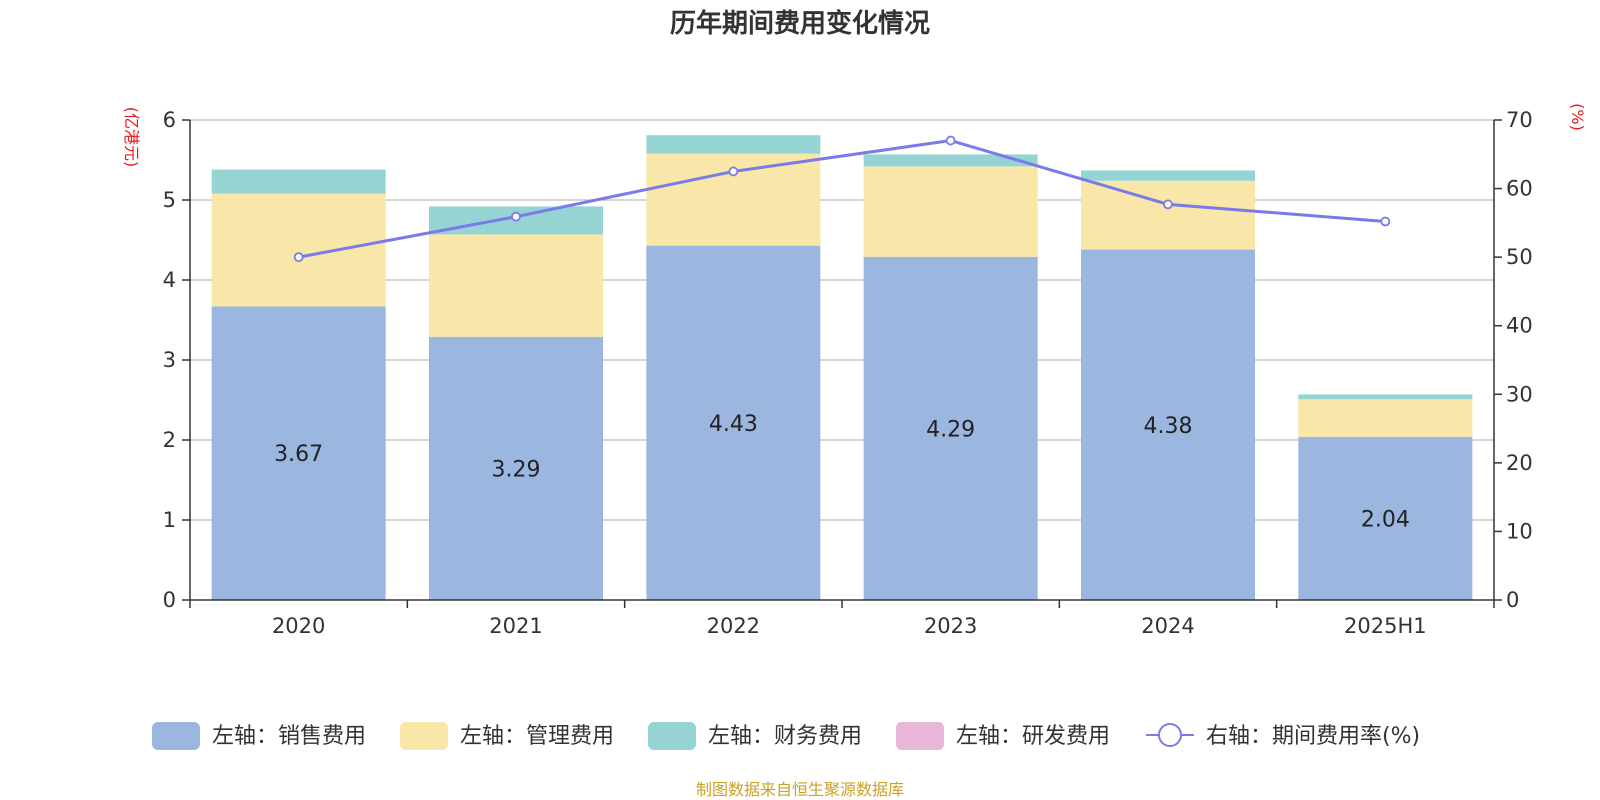 This screenshot has height=800, width=1600. Describe the element at coordinates (1519, 326) in the screenshot. I see `right-tick-label: 40` at that location.